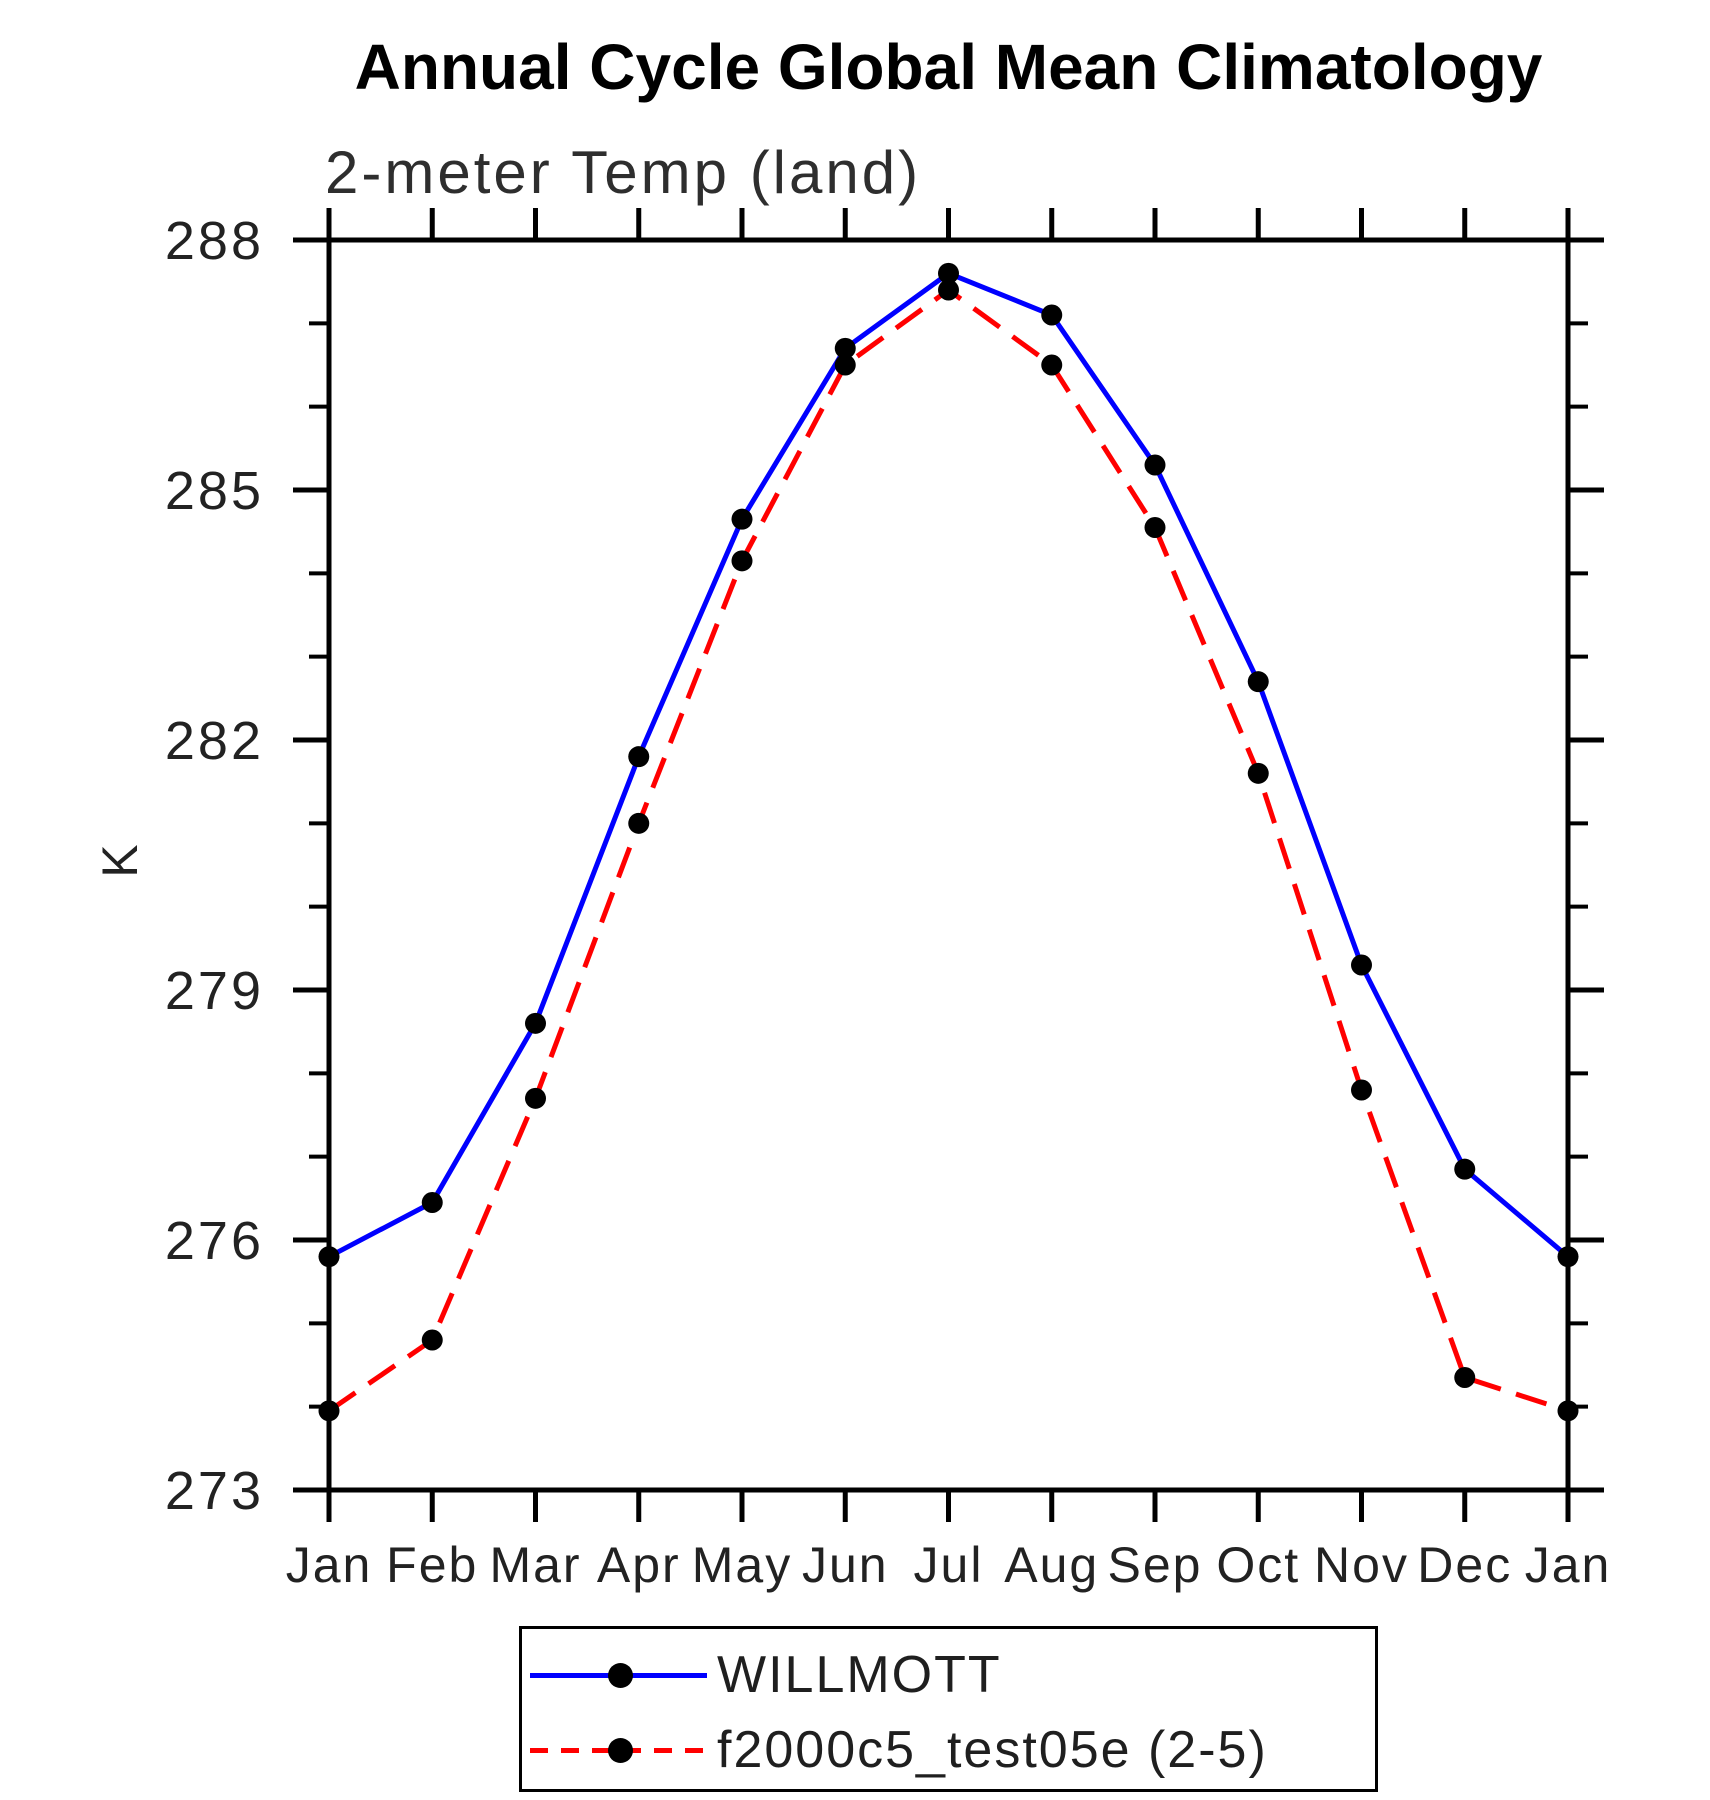 The height and width of the screenshot is (1800, 1710). I want to click on legend-row-willmott: WILLMOTT, so click(766, 1675).